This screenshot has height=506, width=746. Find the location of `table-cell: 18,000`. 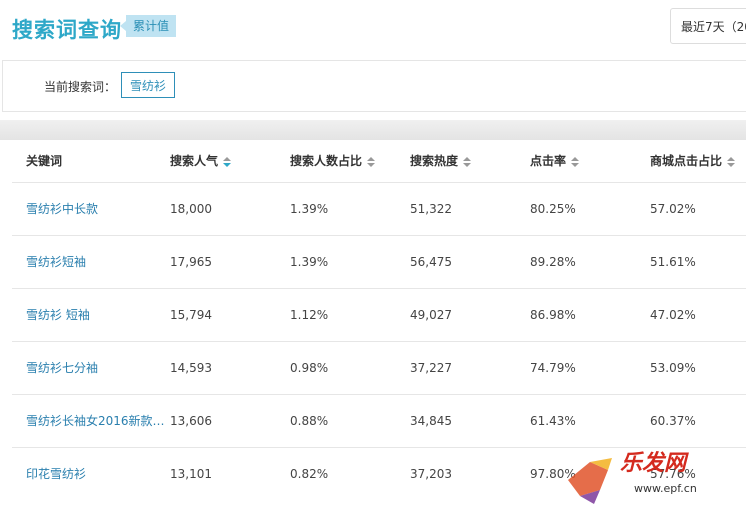

table-cell: 18,000 is located at coordinates (191, 209).